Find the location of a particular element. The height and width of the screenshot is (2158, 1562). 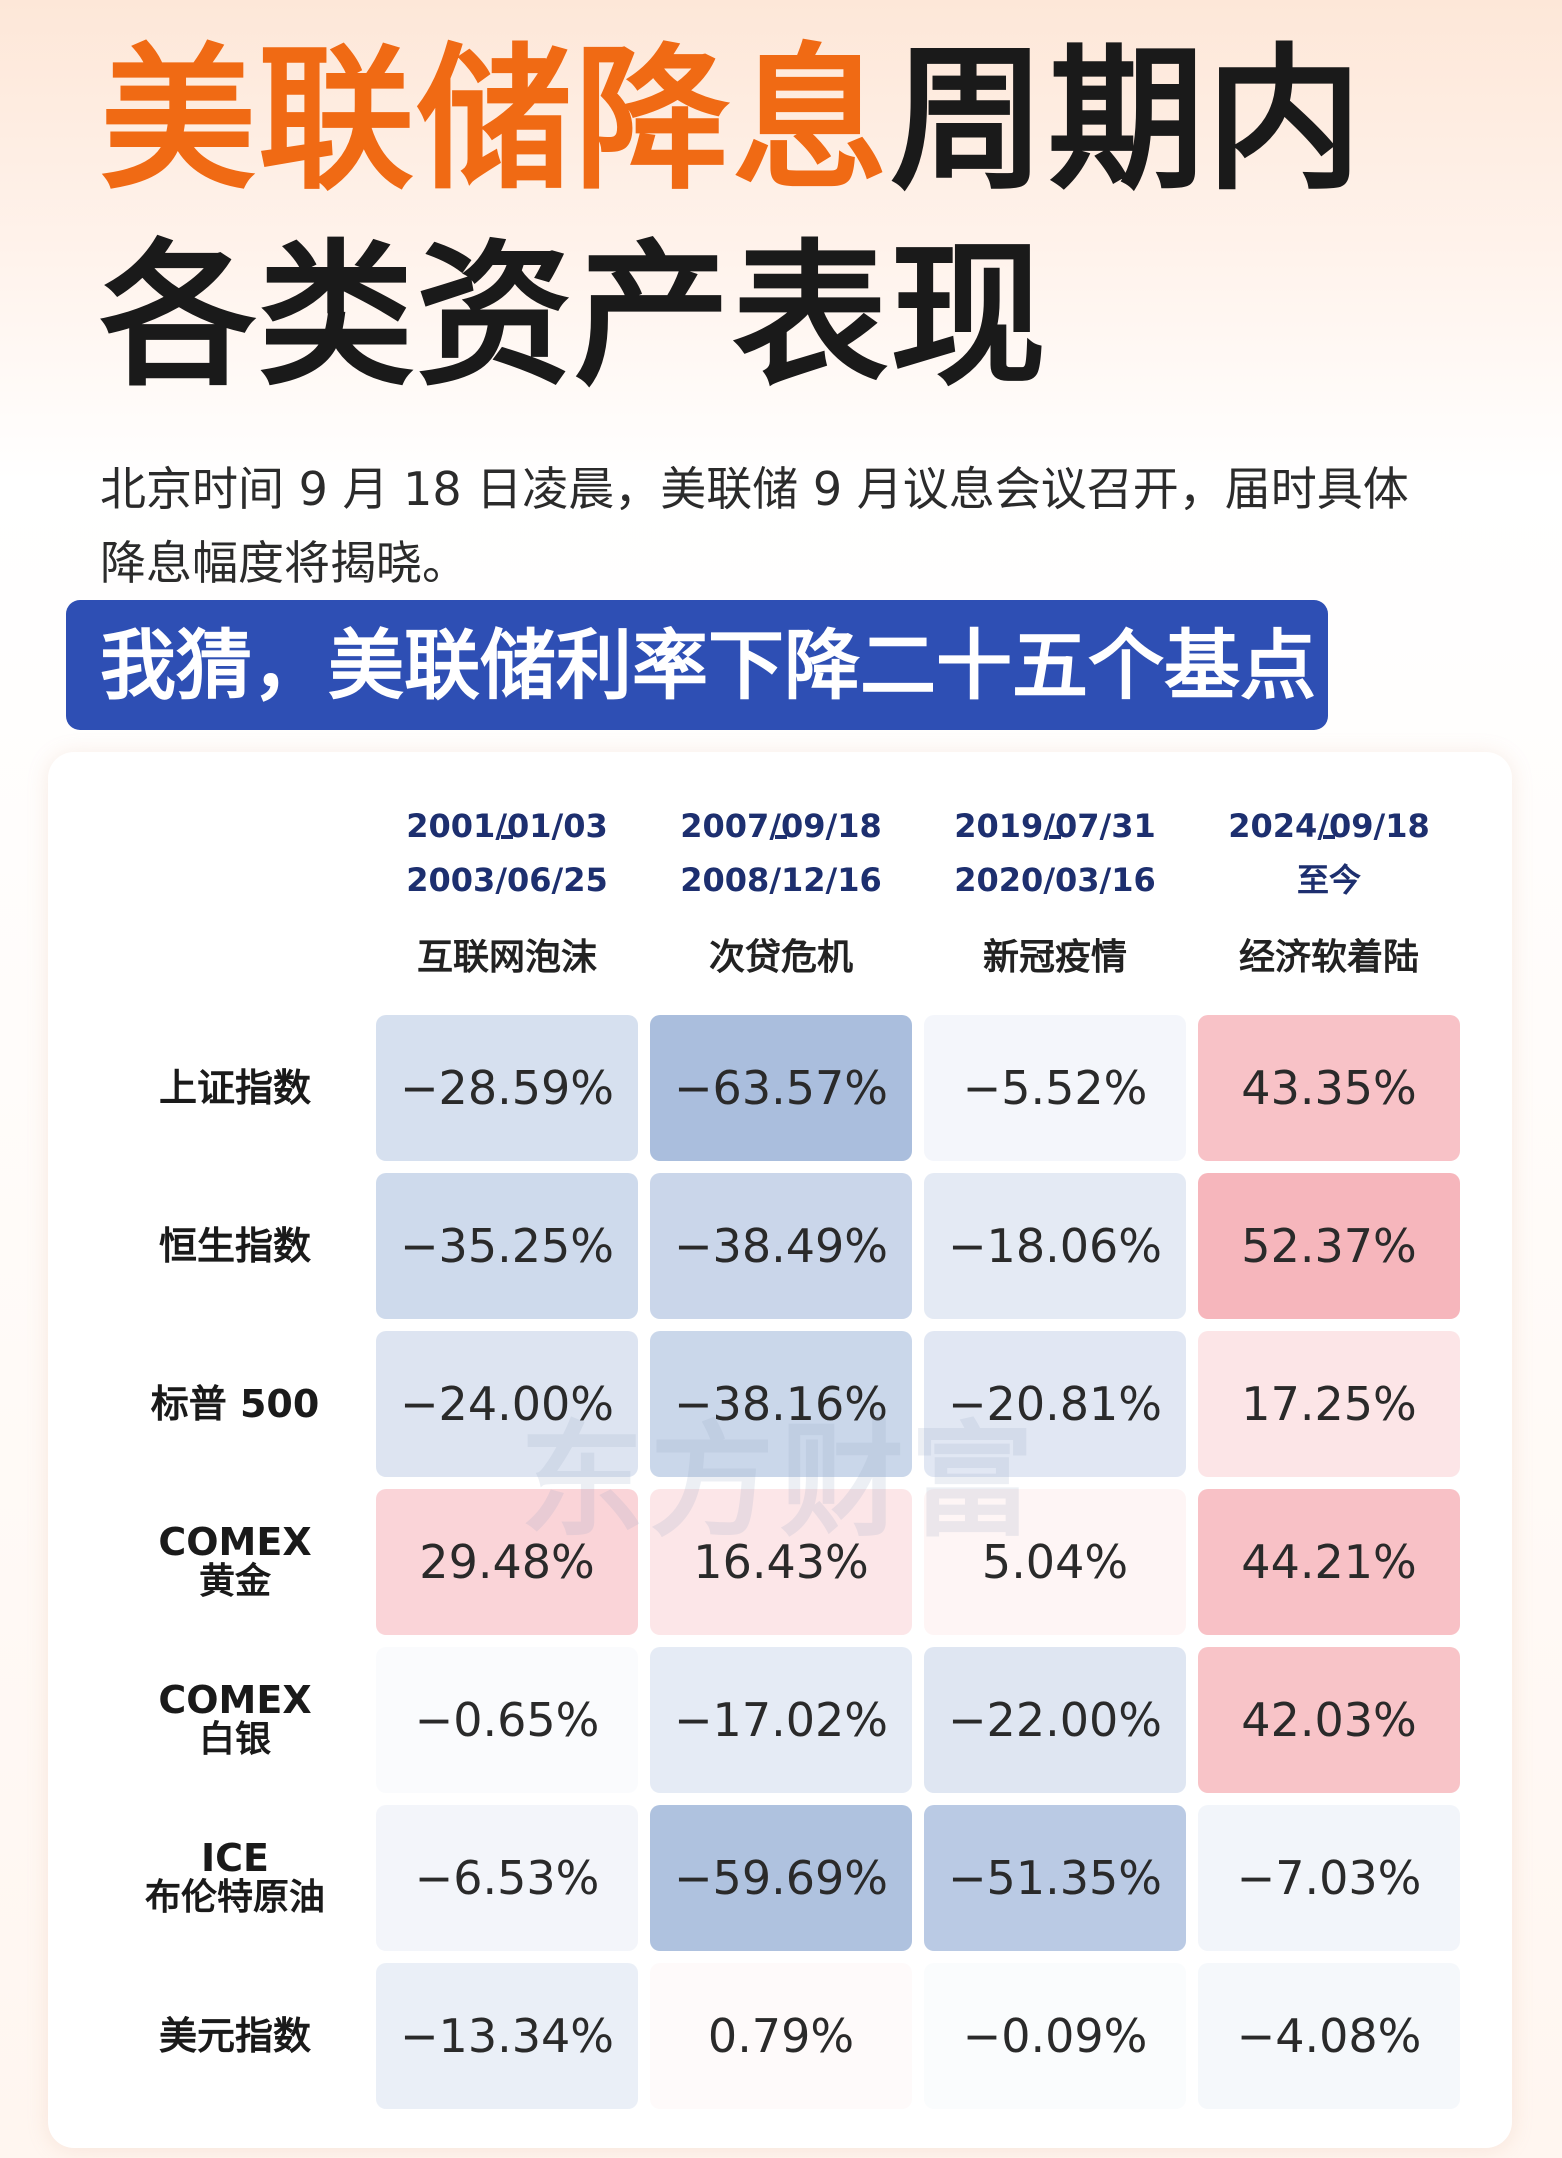

column-header: 2024/09/18 至今 经济软着陆 is located at coordinates (1329, 896).